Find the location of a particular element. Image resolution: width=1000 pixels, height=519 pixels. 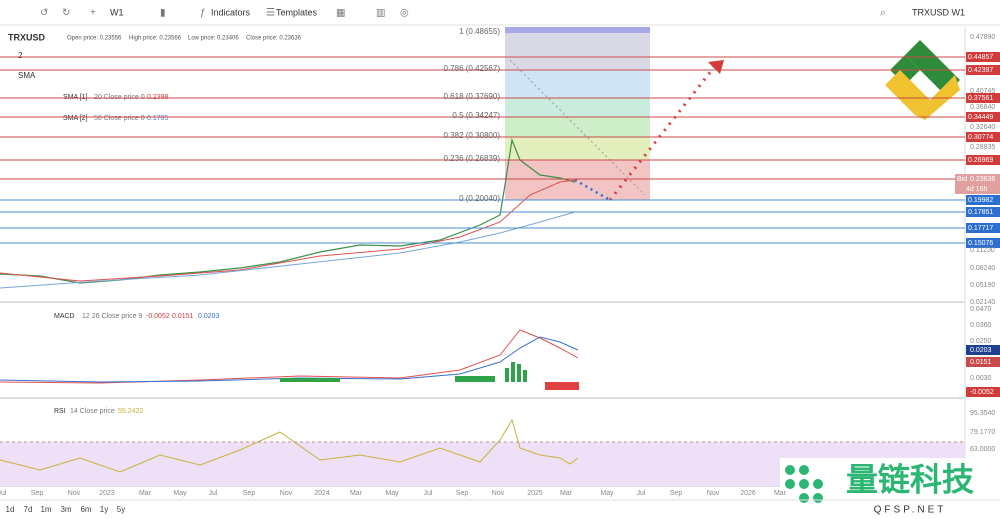

price-tag-label: 0.30774 is located at coordinates (980, 137).